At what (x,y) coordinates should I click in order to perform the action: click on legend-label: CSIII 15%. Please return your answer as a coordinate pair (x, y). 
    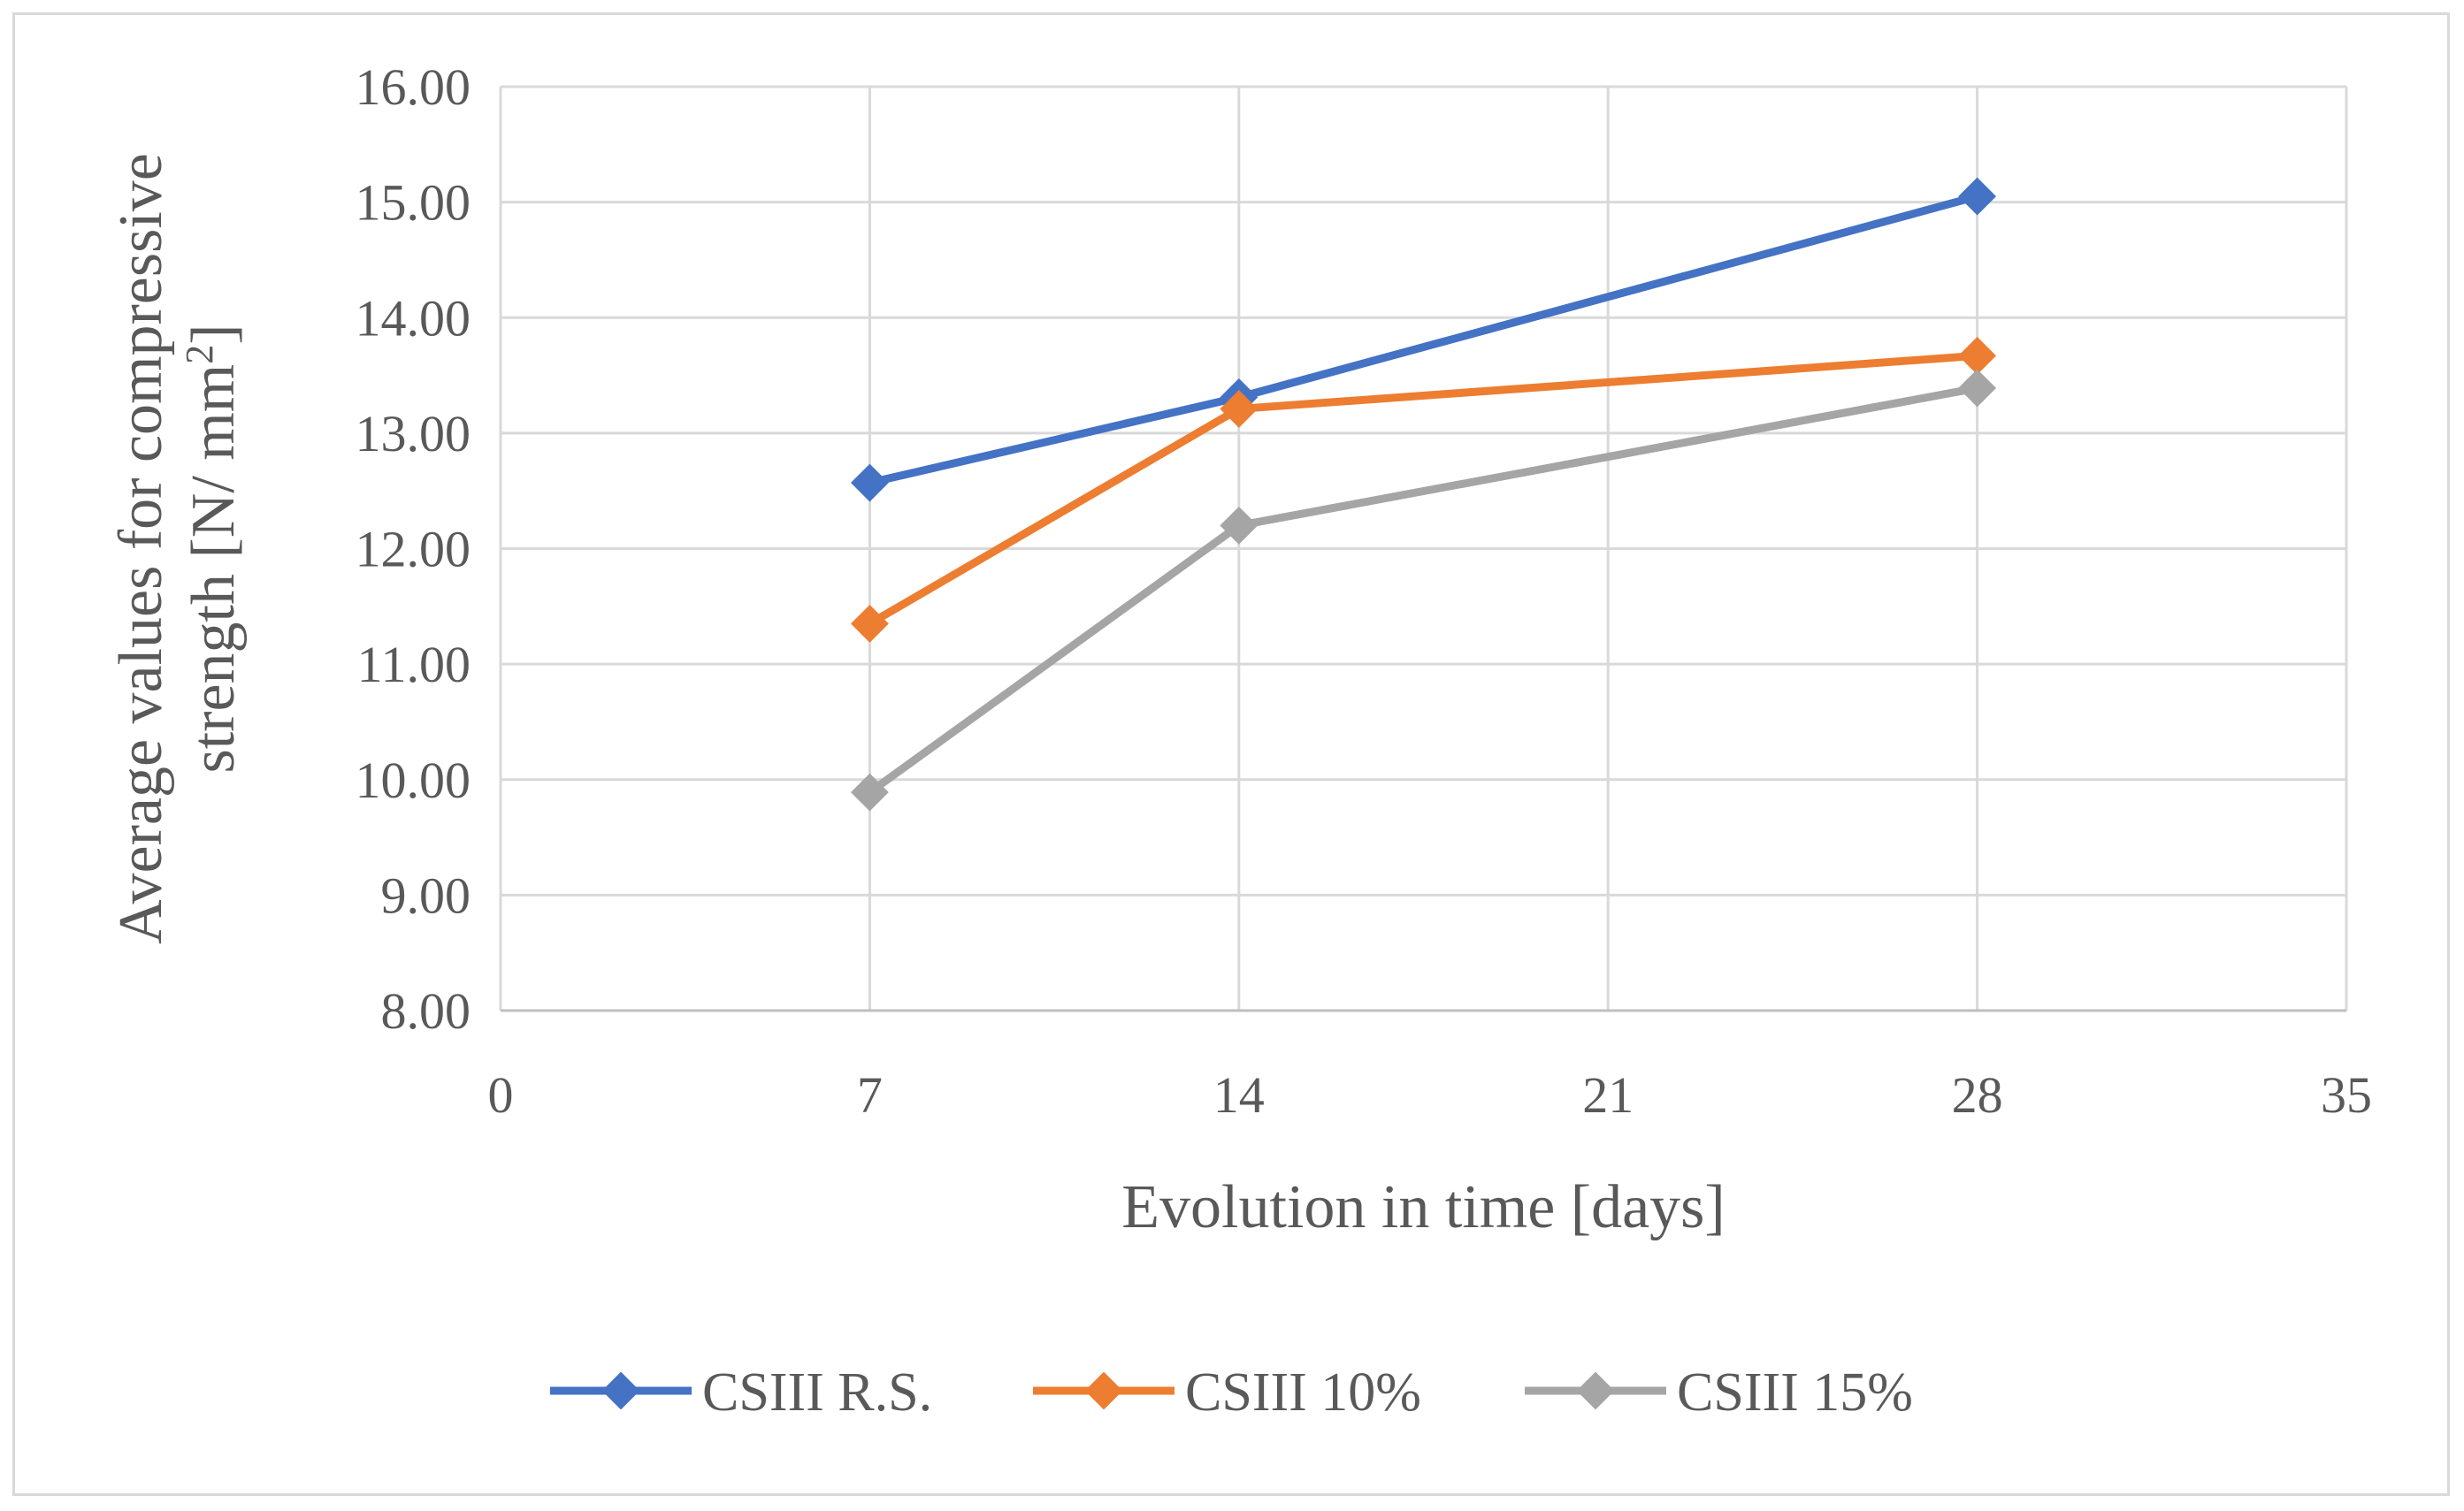
    Looking at the image, I should click on (1795, 1393).